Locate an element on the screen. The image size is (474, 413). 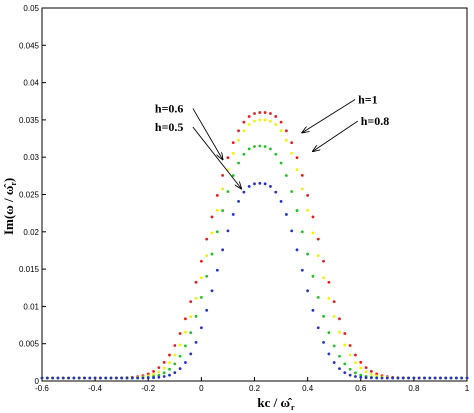
annotation: h=0.6 is located at coordinates (189, 130).